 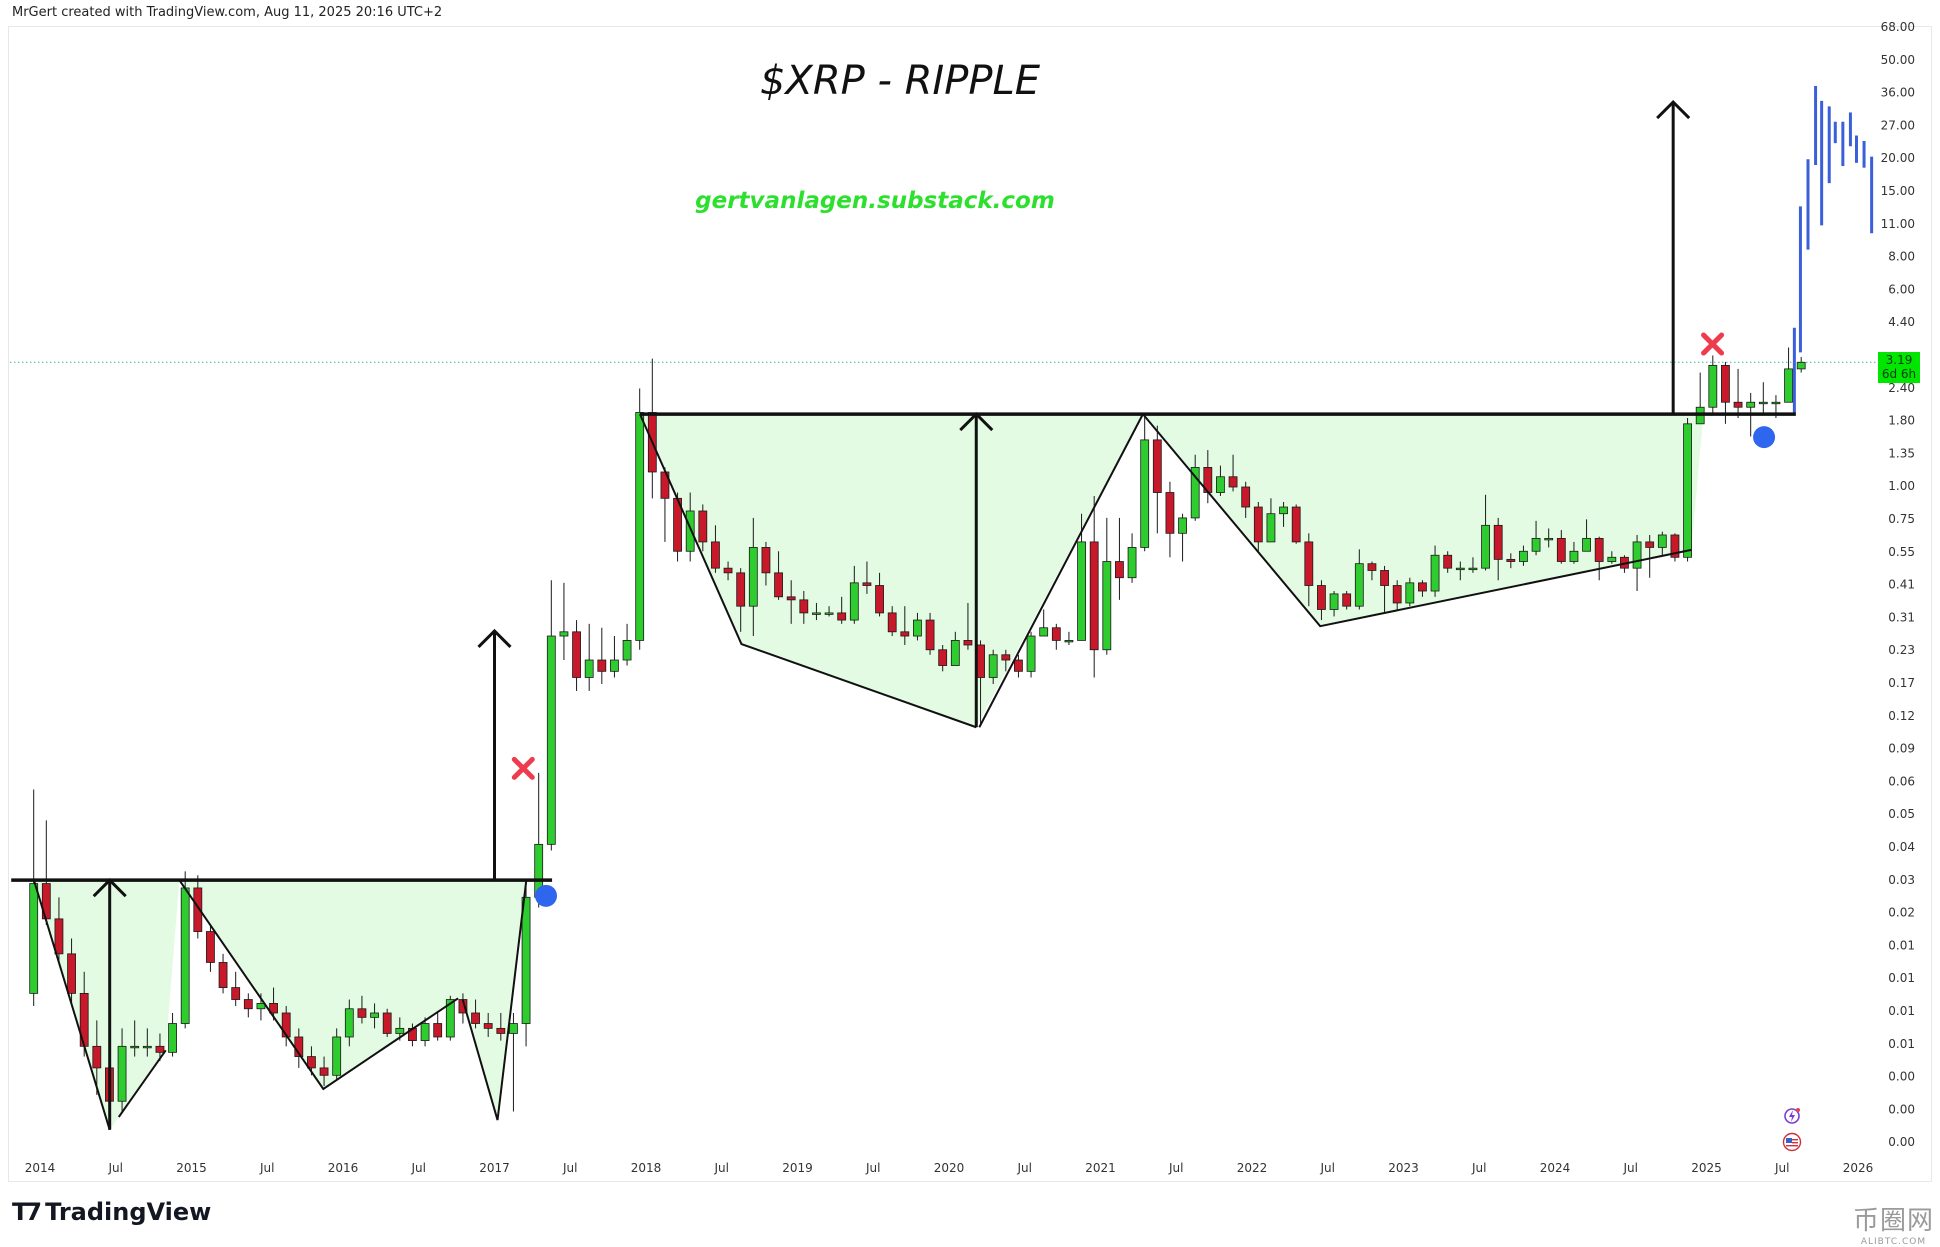 I want to click on x-tick-label: 2025, so click(x=1706, y=1168).